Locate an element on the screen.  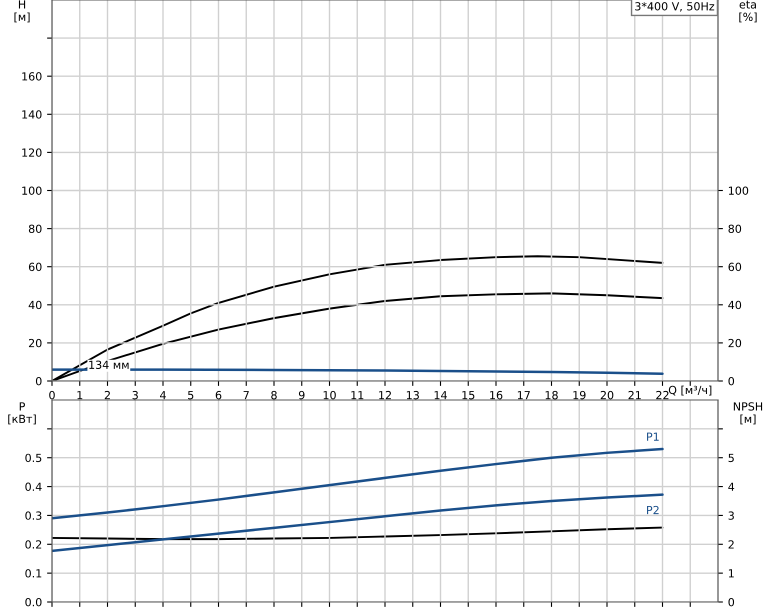
x-tick-label: 22 is located at coordinates (662, 395).